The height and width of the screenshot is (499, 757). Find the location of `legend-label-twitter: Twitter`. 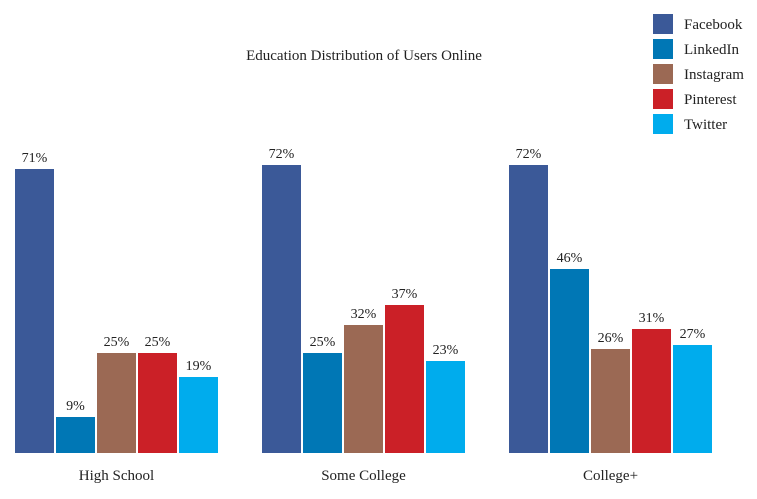

legend-label-twitter: Twitter is located at coordinates (705, 125).